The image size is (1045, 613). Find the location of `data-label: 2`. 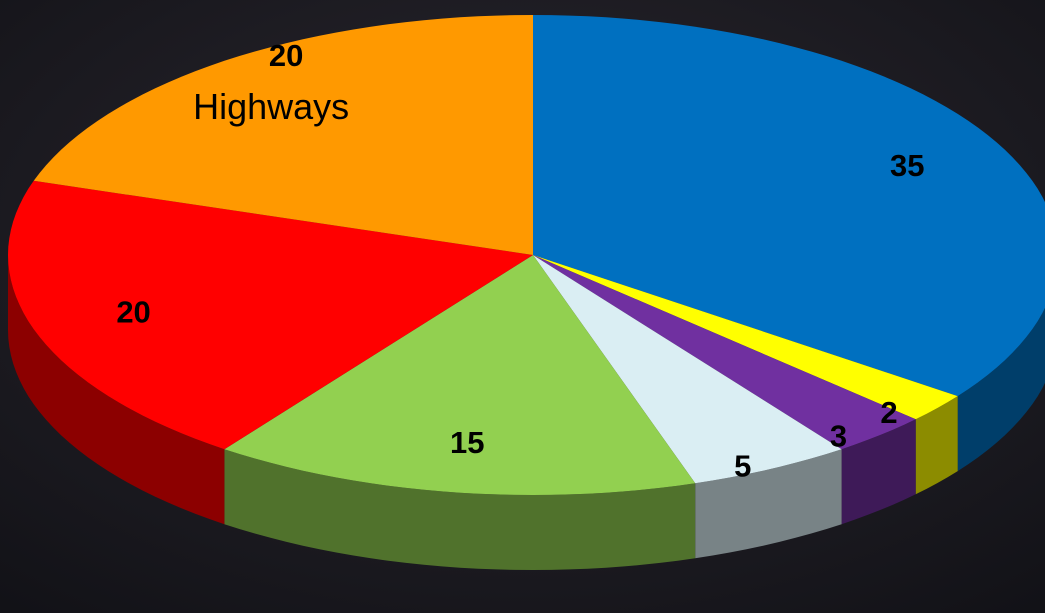

data-label: 2 is located at coordinates (888, 412).